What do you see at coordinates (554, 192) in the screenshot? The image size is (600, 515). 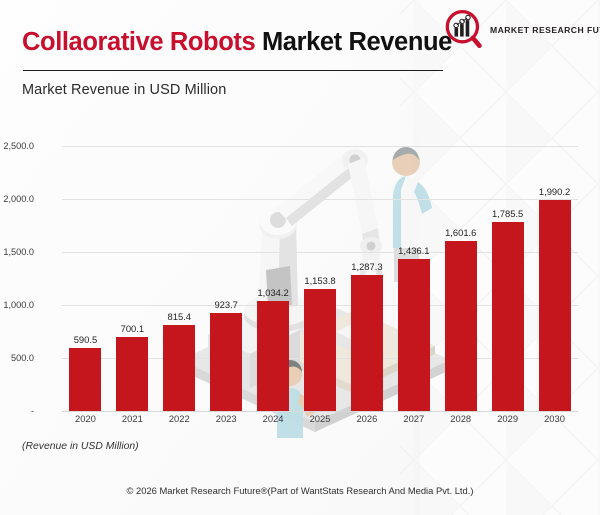 I see `bar-value-label: 1,990.2` at bounding box center [554, 192].